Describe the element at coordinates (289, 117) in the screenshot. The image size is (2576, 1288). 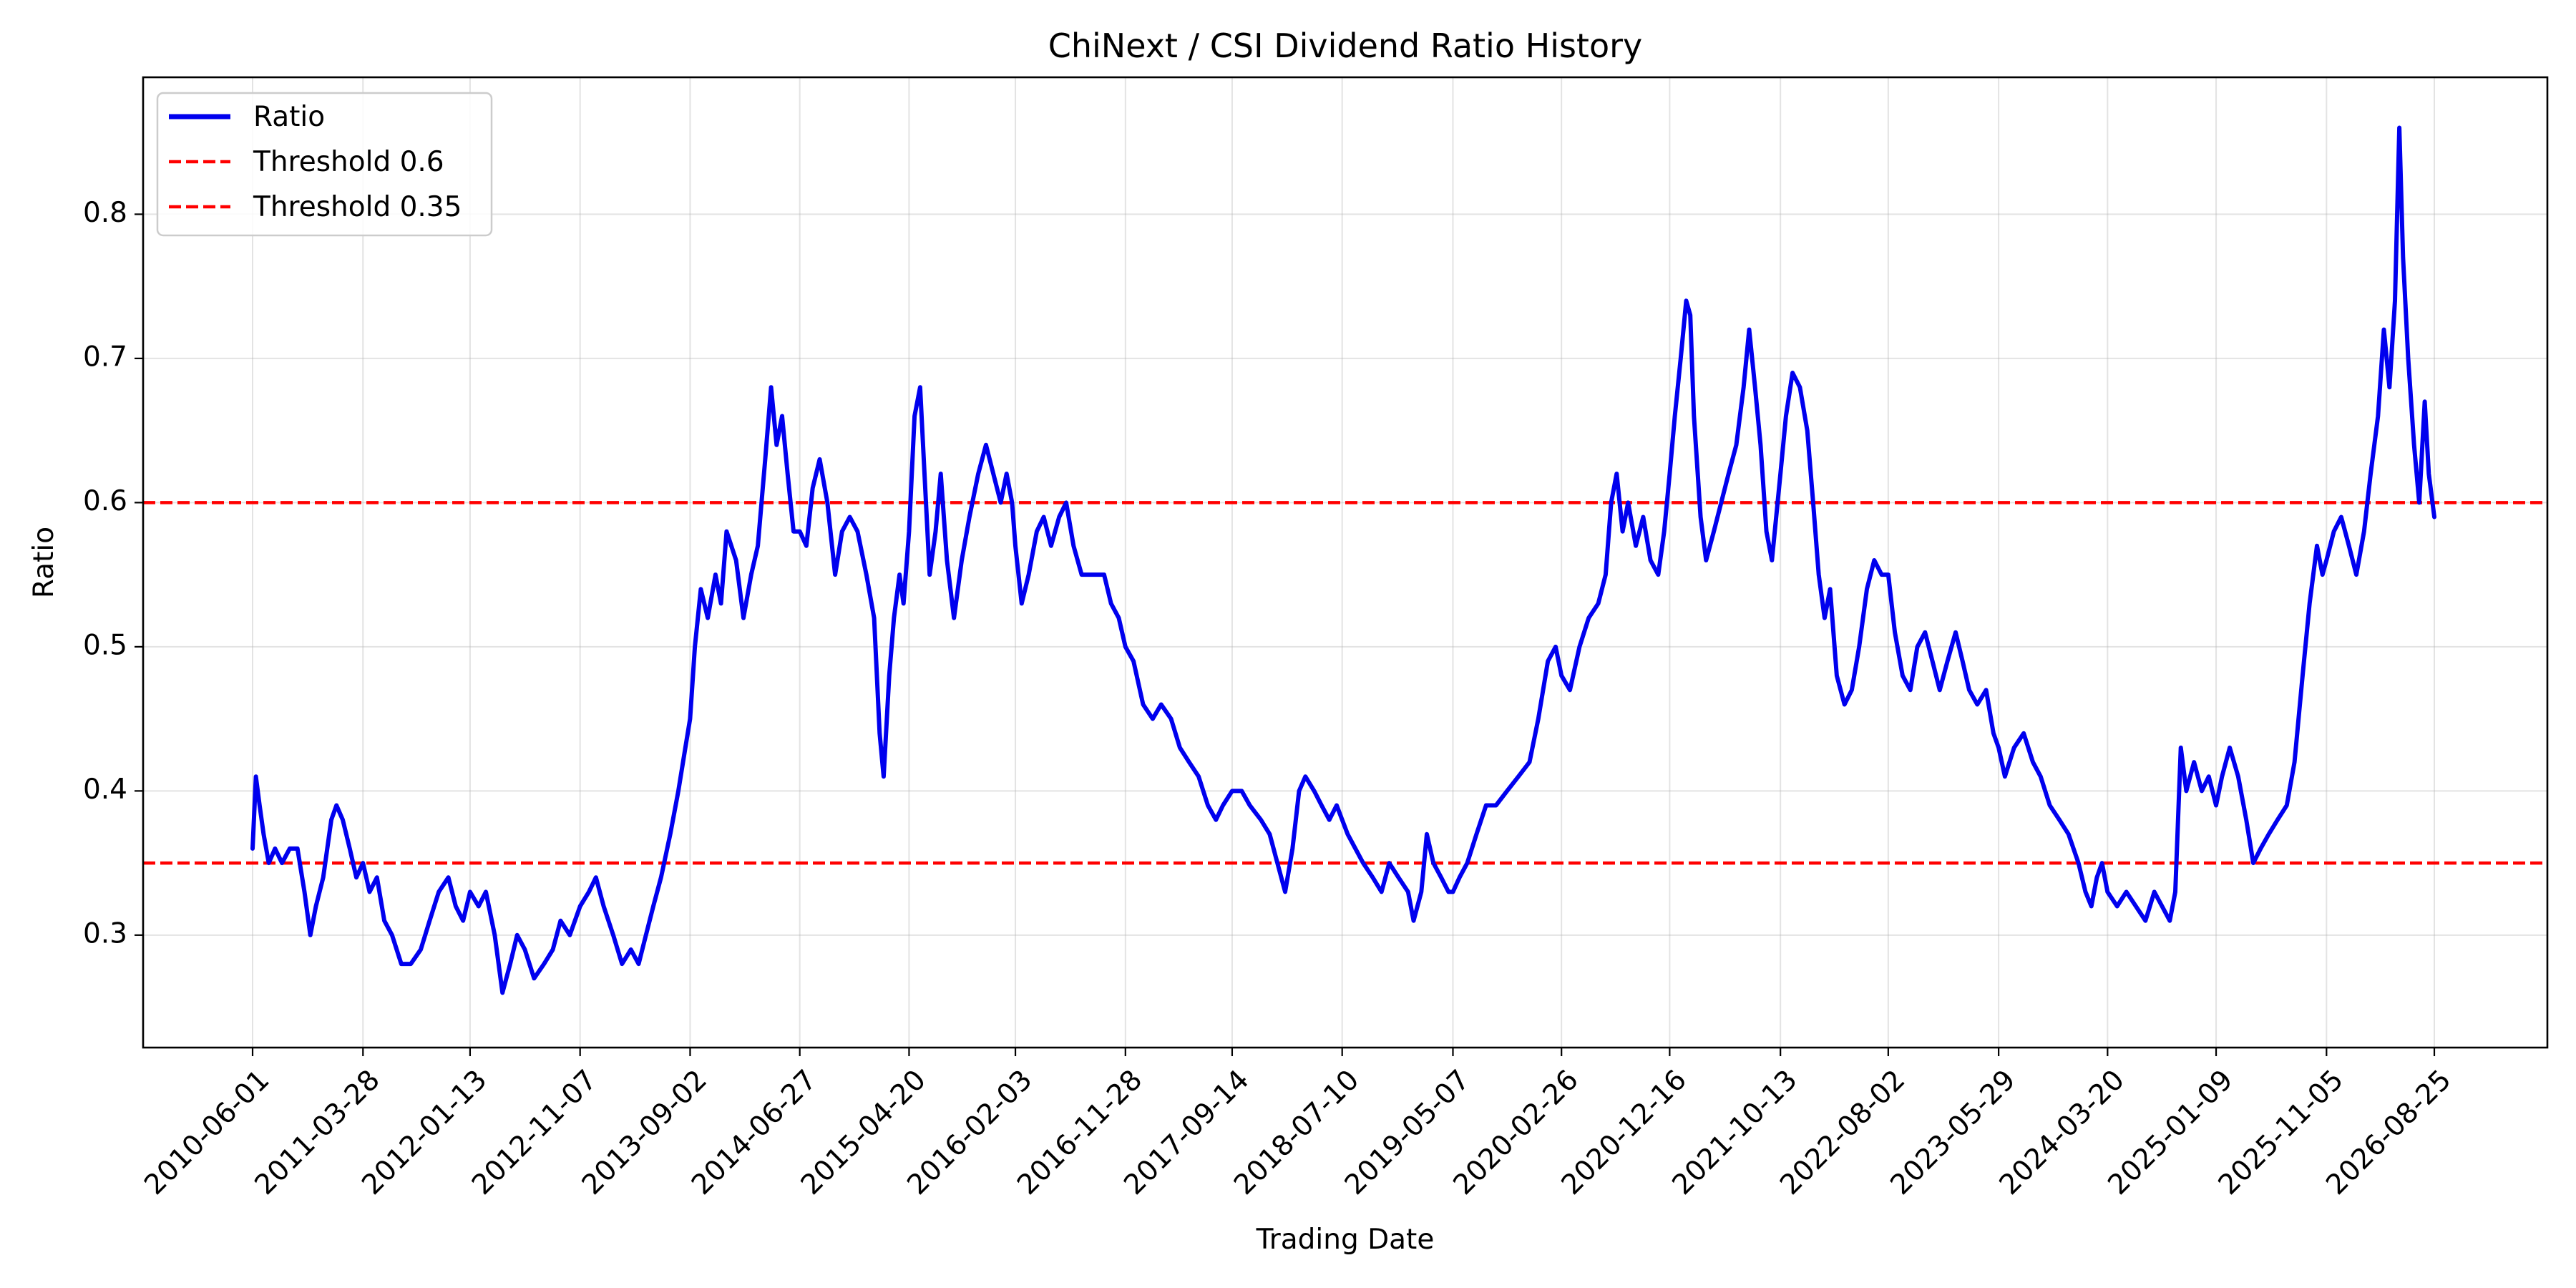
I see `legend-label-ratio: Ratio` at that location.